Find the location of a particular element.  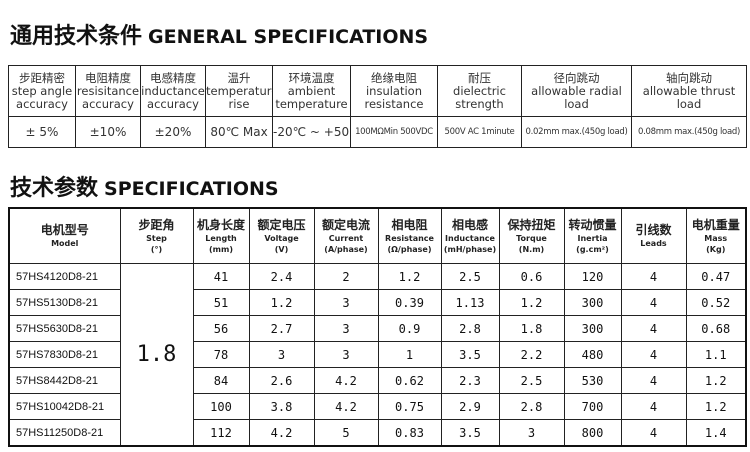

header-line: load is located at coordinates (689, 103).